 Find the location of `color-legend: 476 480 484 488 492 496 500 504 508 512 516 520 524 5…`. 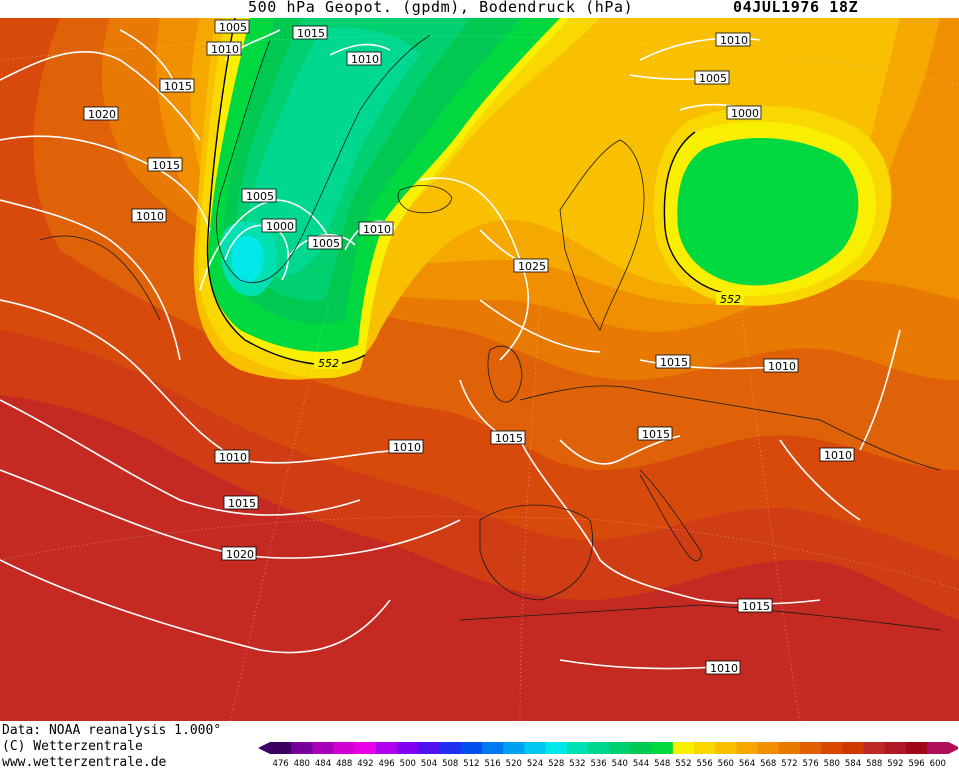

color-legend: 476 480 484 488 492 496 500 504 508 512 516 520 524 5… is located at coordinates (608, 755).